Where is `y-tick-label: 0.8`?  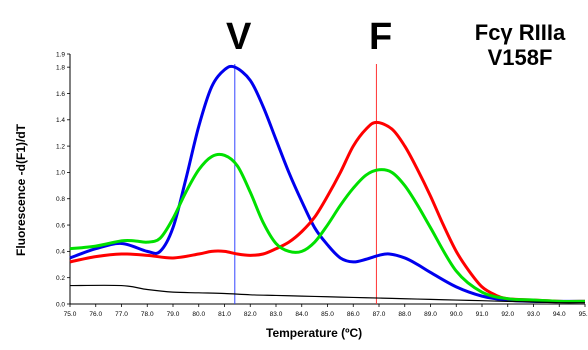 y-tick-label: 0.8 is located at coordinates (60, 199).